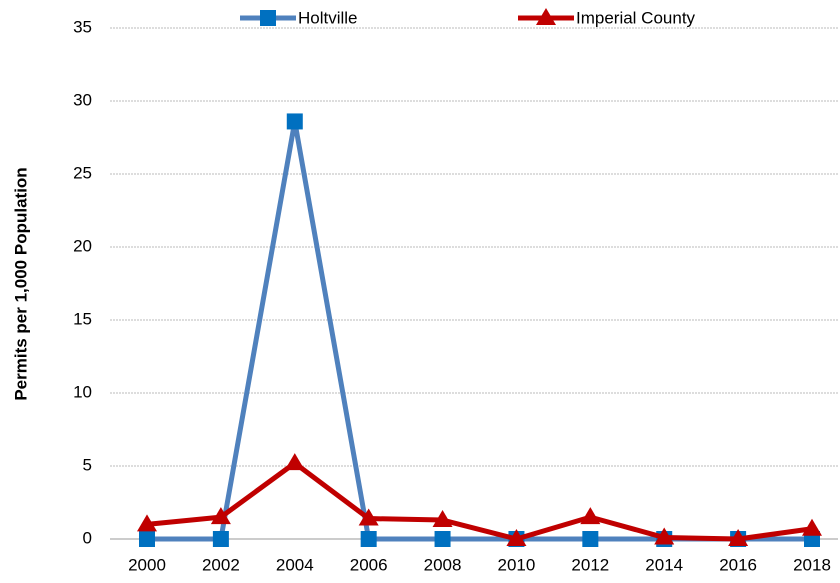 The height and width of the screenshot is (583, 840). What do you see at coordinates (443, 564) in the screenshot?
I see `x-tick-label: 2008` at bounding box center [443, 564].